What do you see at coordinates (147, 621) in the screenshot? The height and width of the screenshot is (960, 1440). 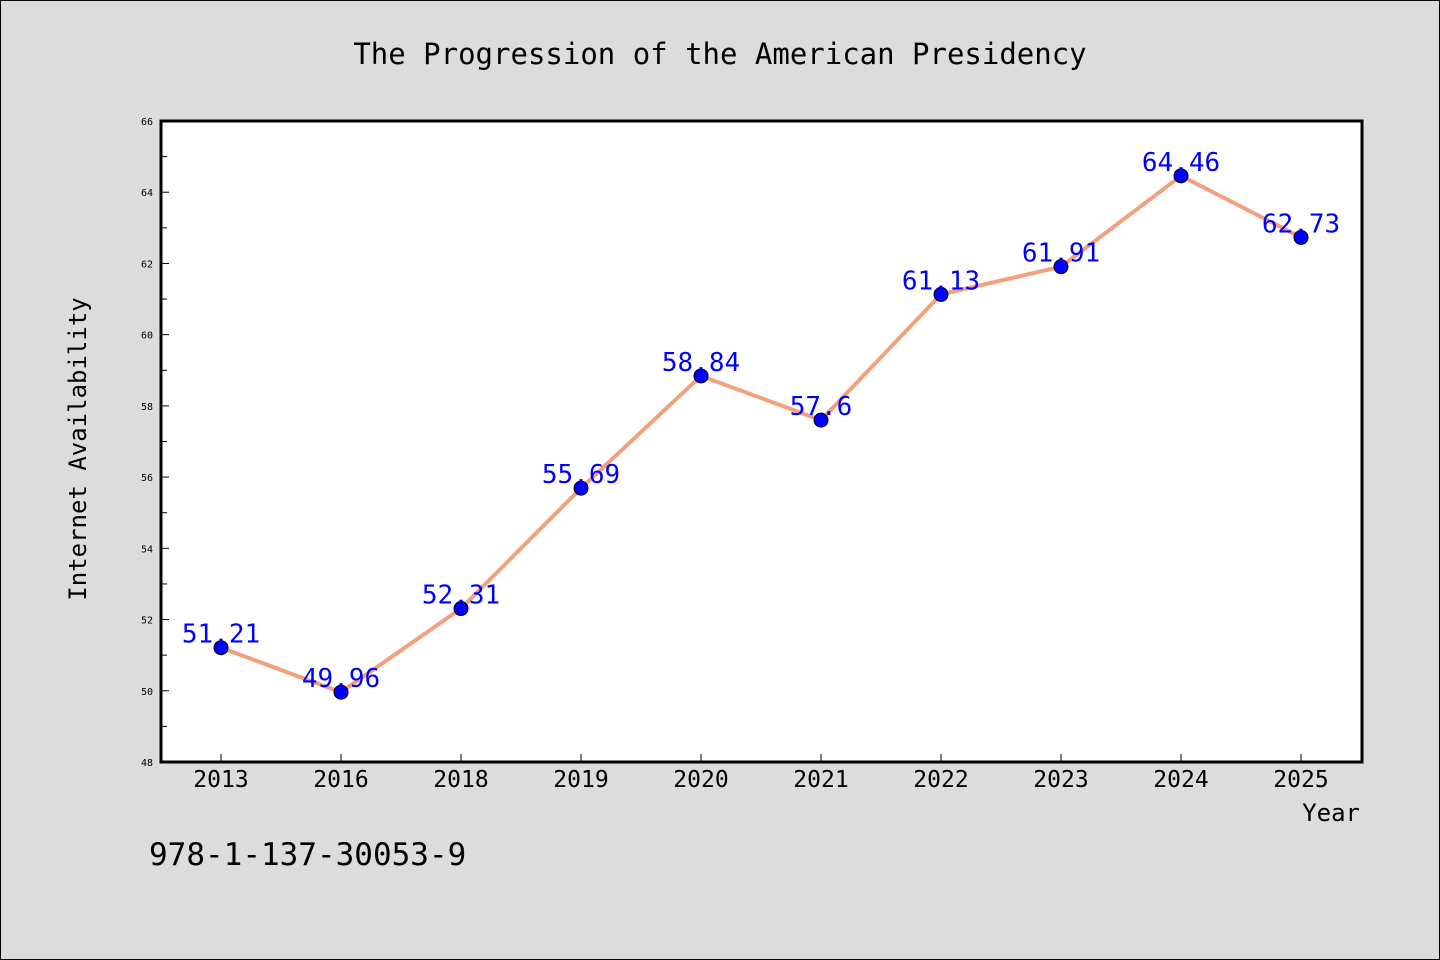 I see `y-tick-label: 52` at bounding box center [147, 621].